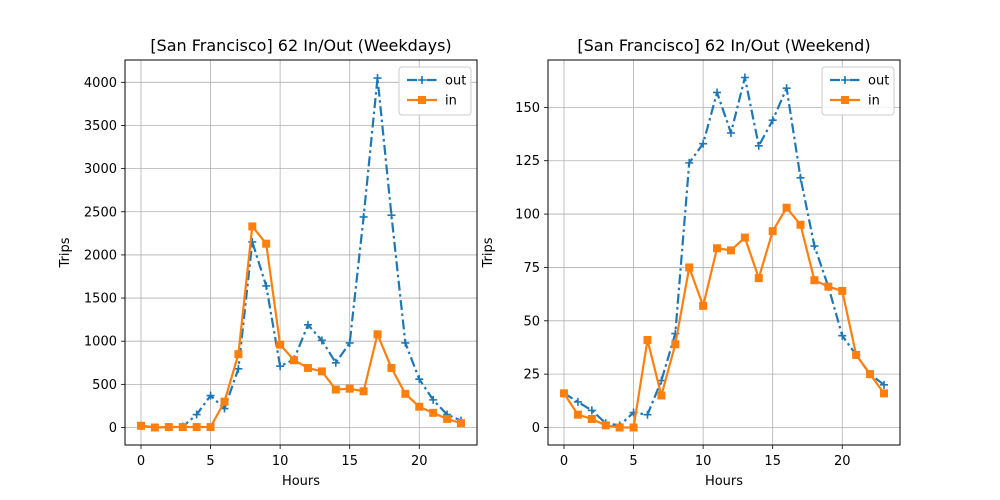  I want to click on y-tick-label: 2500, so click(100, 212).